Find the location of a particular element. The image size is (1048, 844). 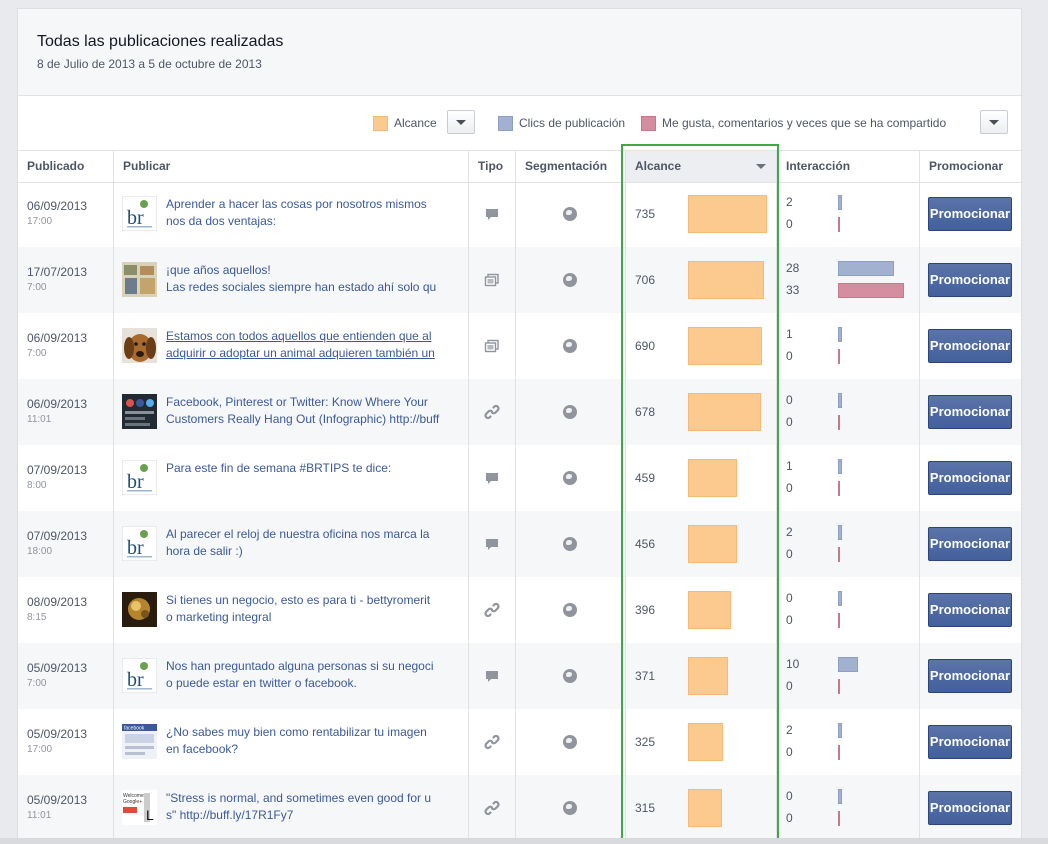

reach-value: 706 is located at coordinates (645, 280).